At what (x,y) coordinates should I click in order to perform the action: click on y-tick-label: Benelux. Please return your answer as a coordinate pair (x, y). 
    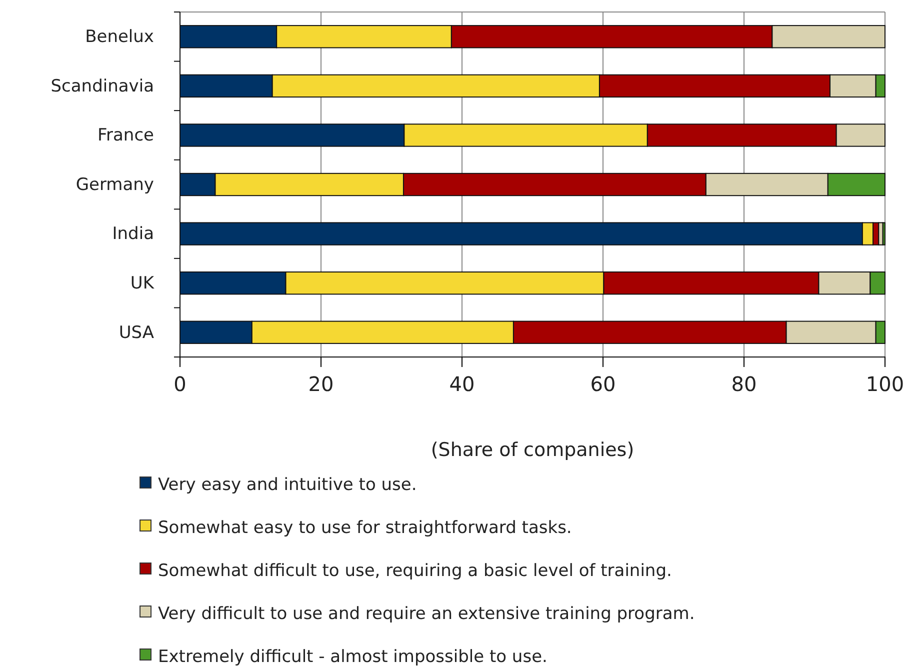
    Looking at the image, I should click on (119, 37).